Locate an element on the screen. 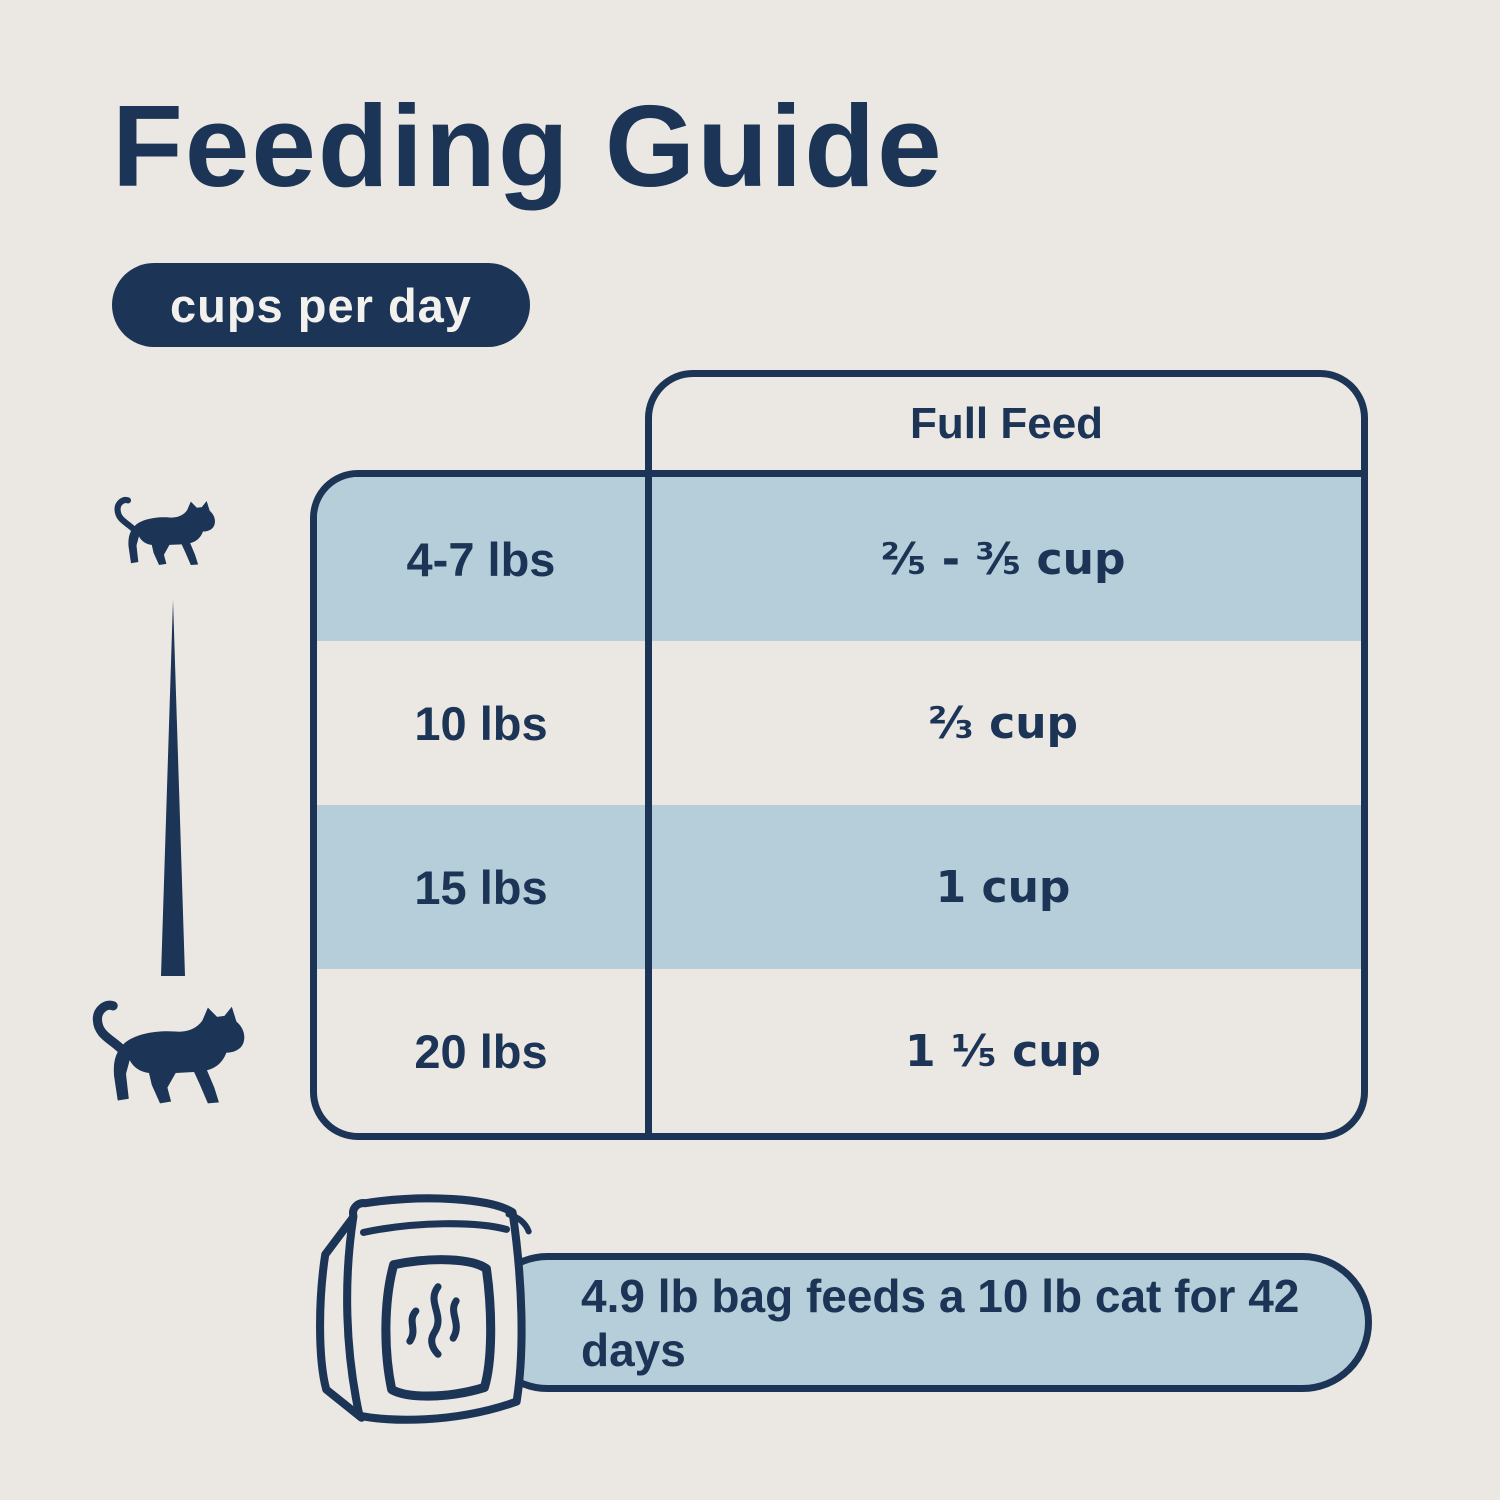 The image size is (1500, 1500). amount-cell: ²⁄₃ cup is located at coordinates (1003, 723).